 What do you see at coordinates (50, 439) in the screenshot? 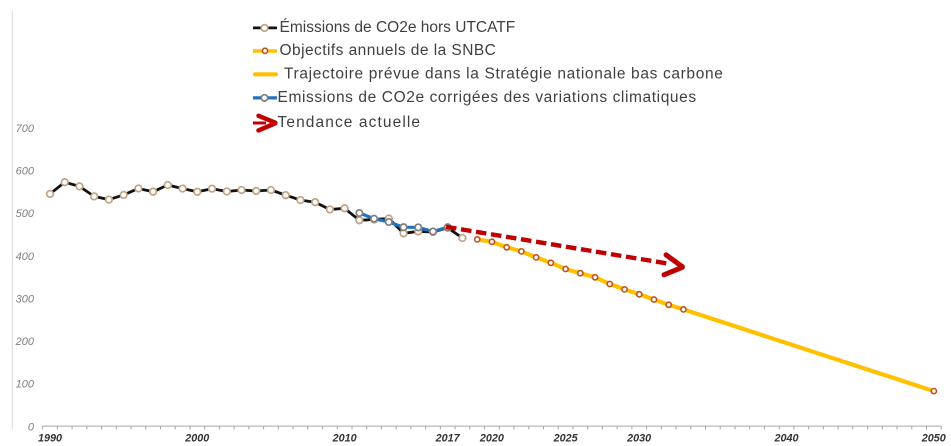
I see `svg-text: 1990` at bounding box center [50, 439].